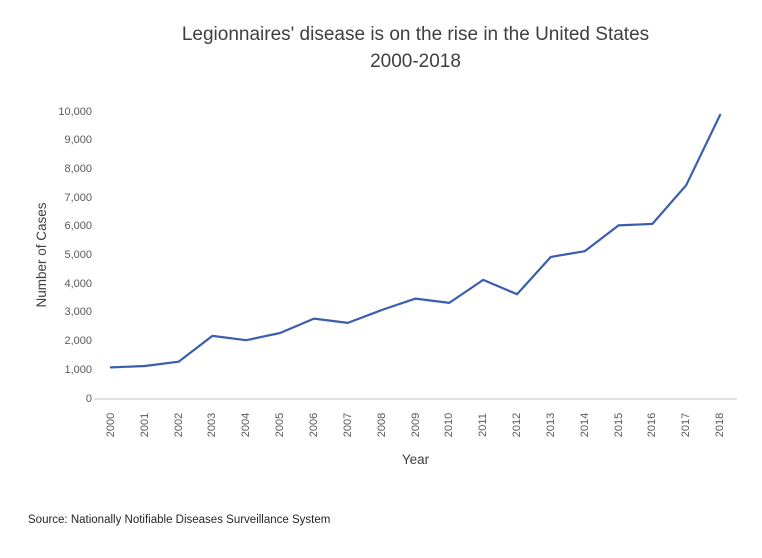 This screenshot has height=558, width=762. What do you see at coordinates (75, 111) in the screenshot?
I see `y-tick-label: 10,000` at bounding box center [75, 111].